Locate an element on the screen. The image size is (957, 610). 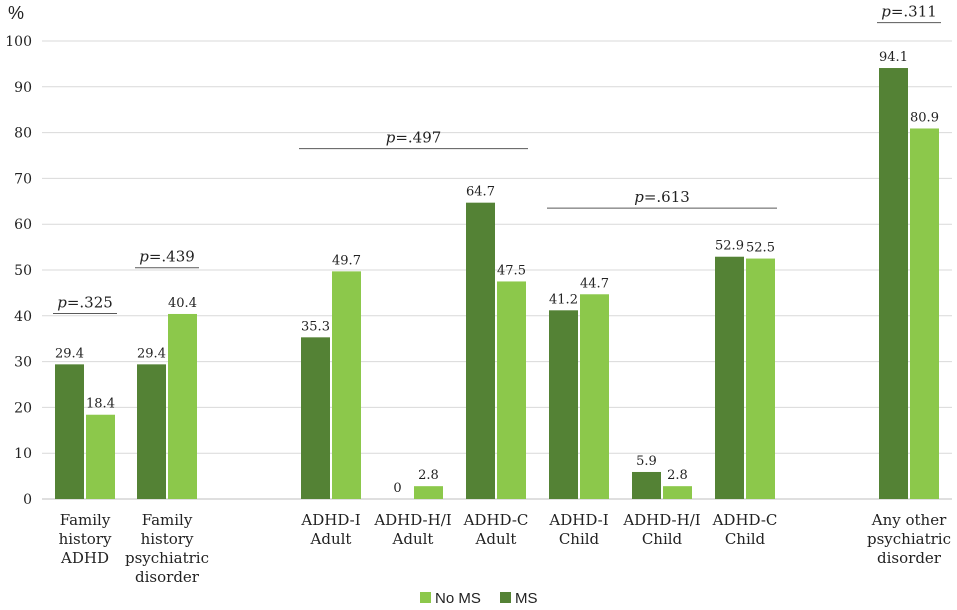
y-tick-label: 20 is located at coordinates (23, 408).